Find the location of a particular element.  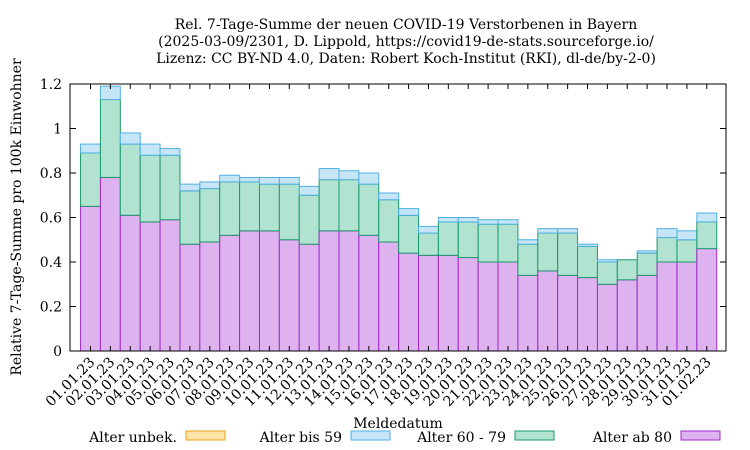

bar-alter-60-79-20.01.23 is located at coordinates (468, 240).